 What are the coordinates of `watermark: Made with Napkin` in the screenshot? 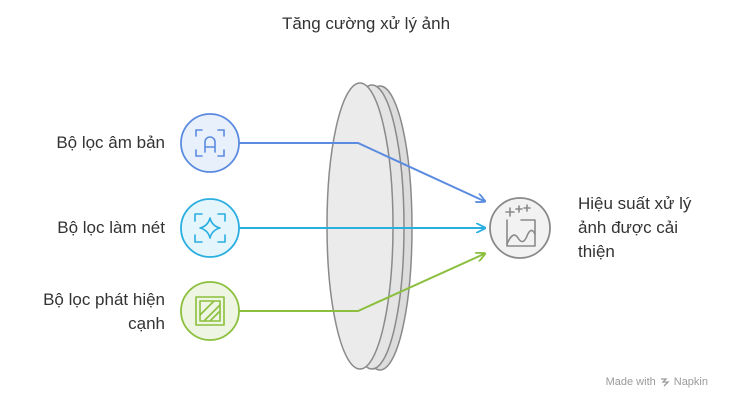 It's located at (657, 382).